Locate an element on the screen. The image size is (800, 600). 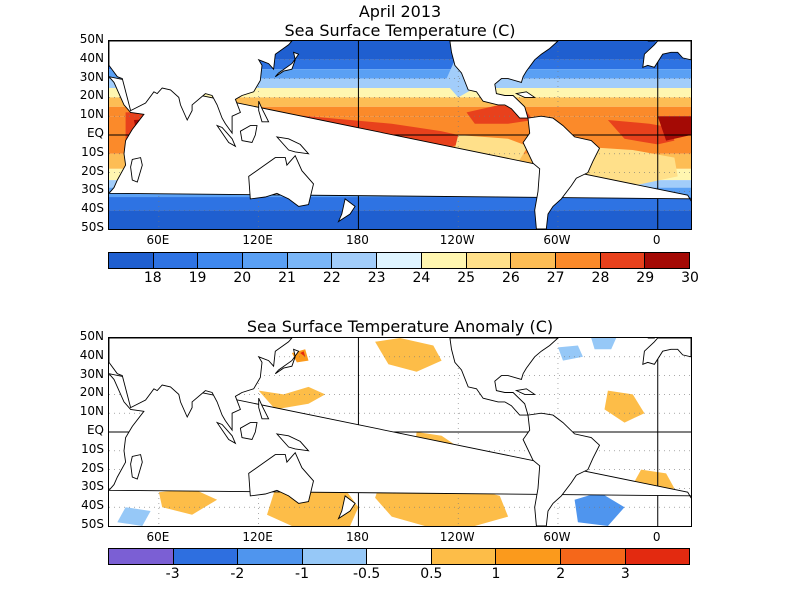
land-nz is located at coordinates (346, 507).